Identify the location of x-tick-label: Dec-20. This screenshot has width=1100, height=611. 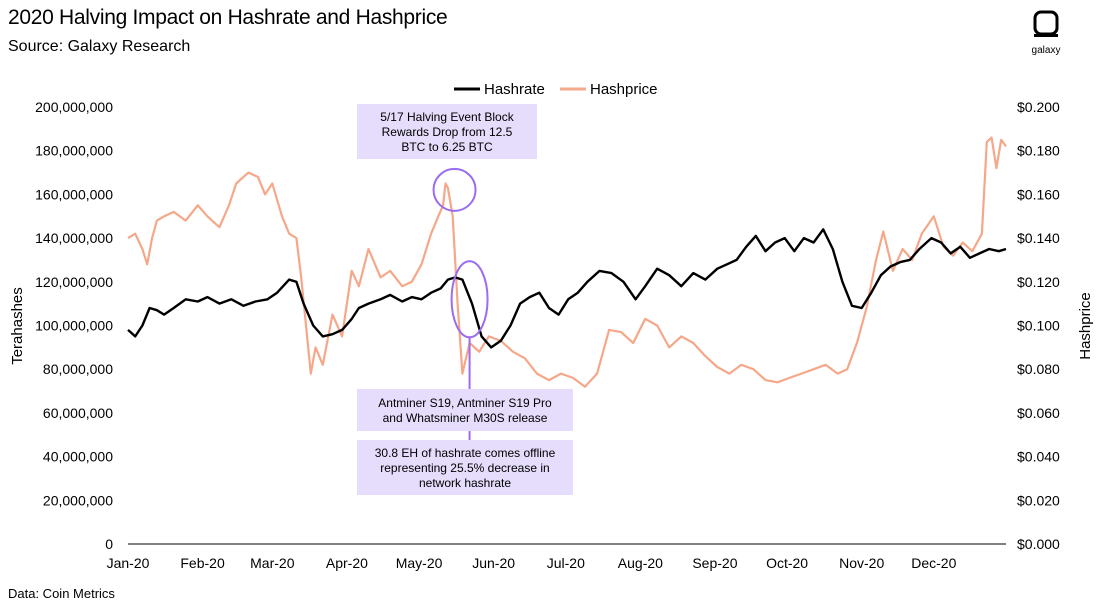
(933, 563).